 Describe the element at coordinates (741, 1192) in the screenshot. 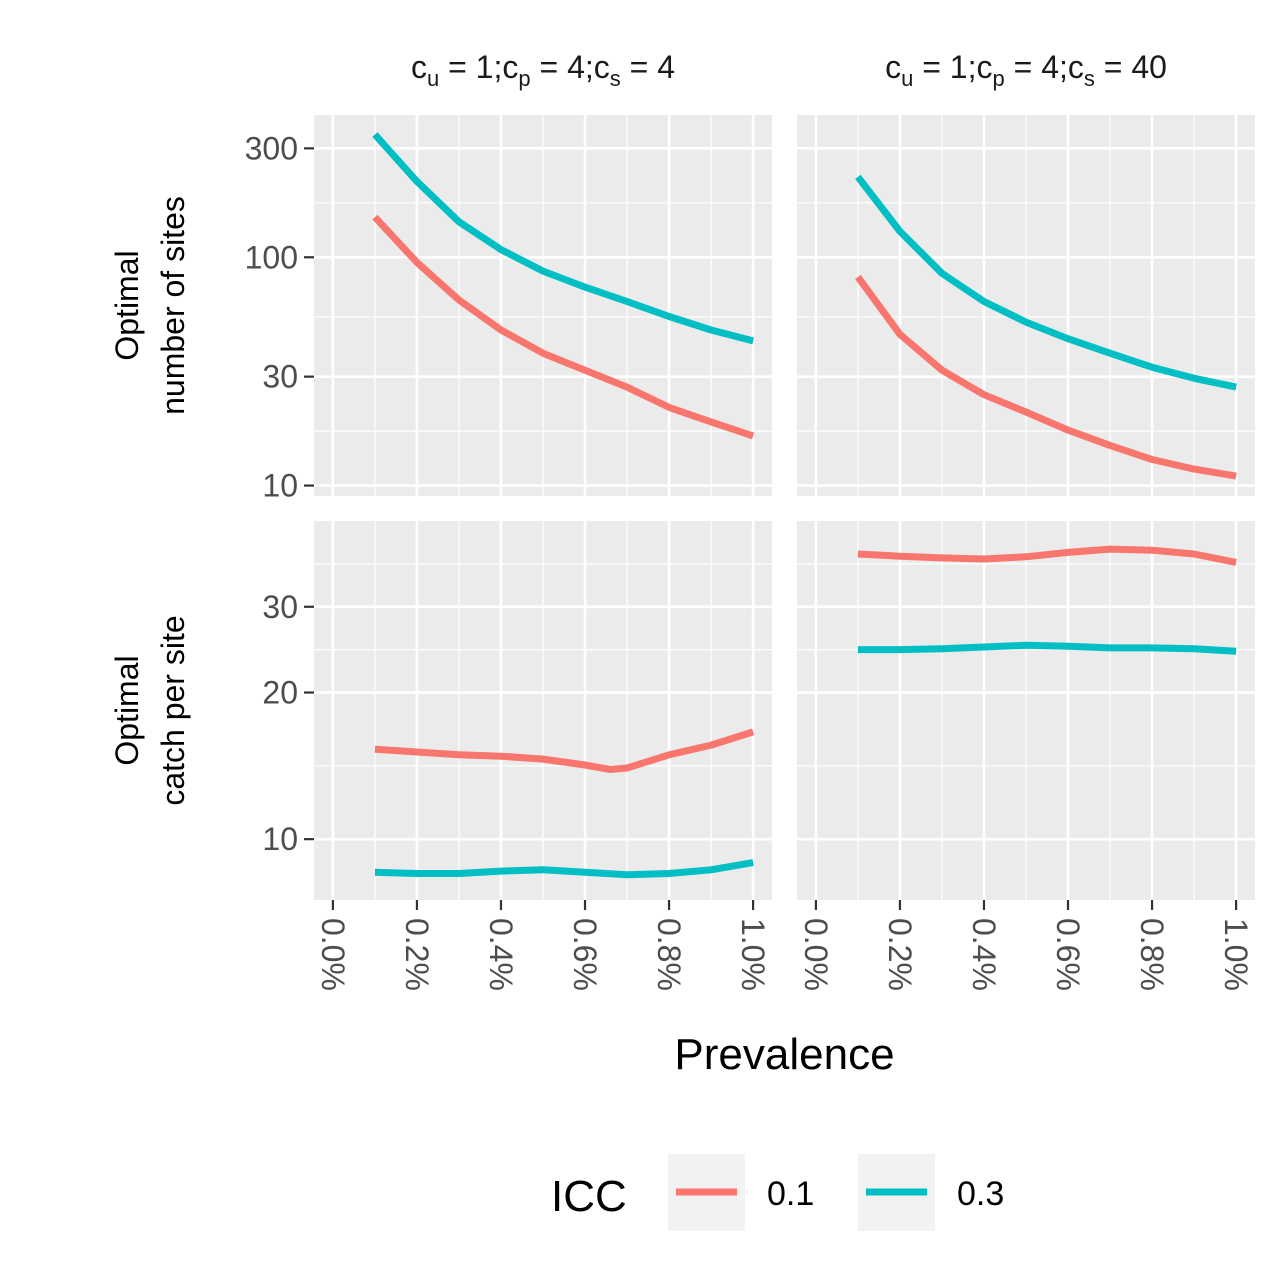

I see `legend-item-01: 0.1` at that location.